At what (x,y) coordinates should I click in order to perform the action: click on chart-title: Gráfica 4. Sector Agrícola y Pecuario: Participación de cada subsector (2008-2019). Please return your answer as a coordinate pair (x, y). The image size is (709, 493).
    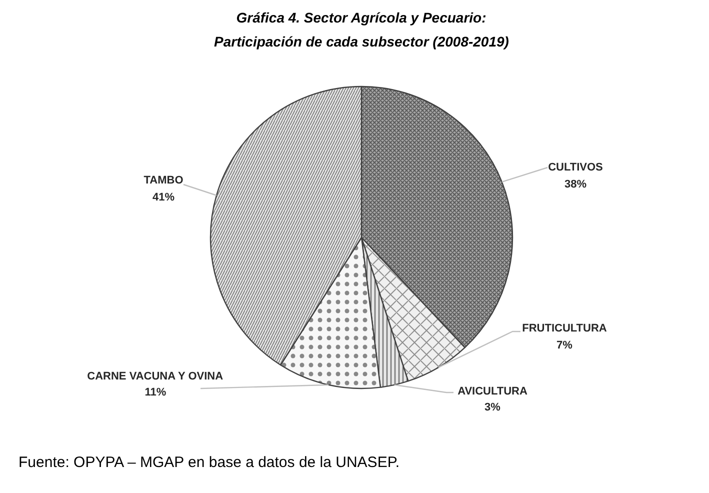
    Looking at the image, I should click on (362, 30).